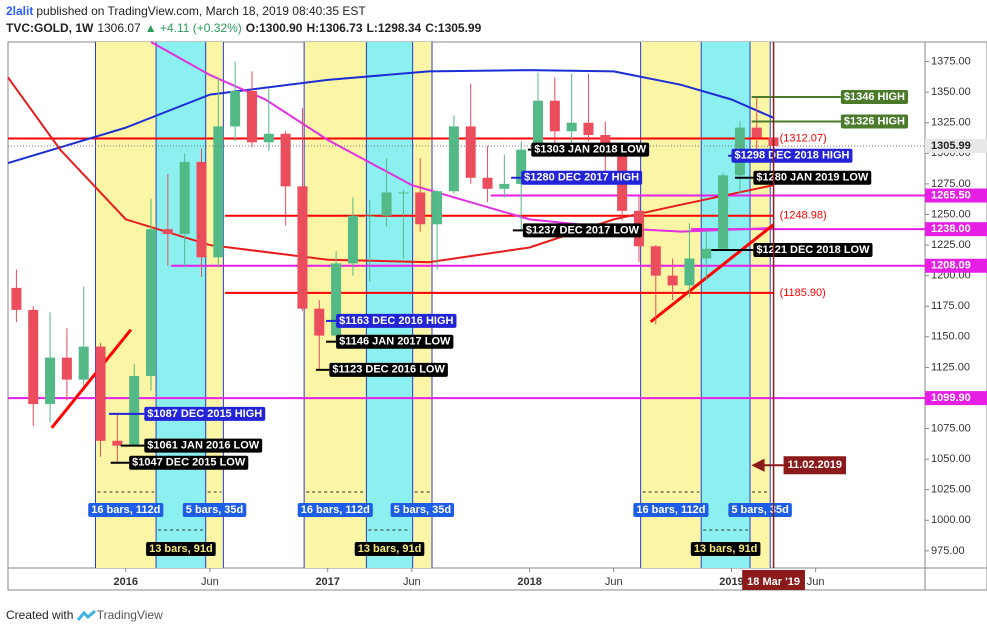 The height and width of the screenshot is (632, 987). Describe the element at coordinates (119, 28) in the screenshot. I see `last: 1306.07` at that location.